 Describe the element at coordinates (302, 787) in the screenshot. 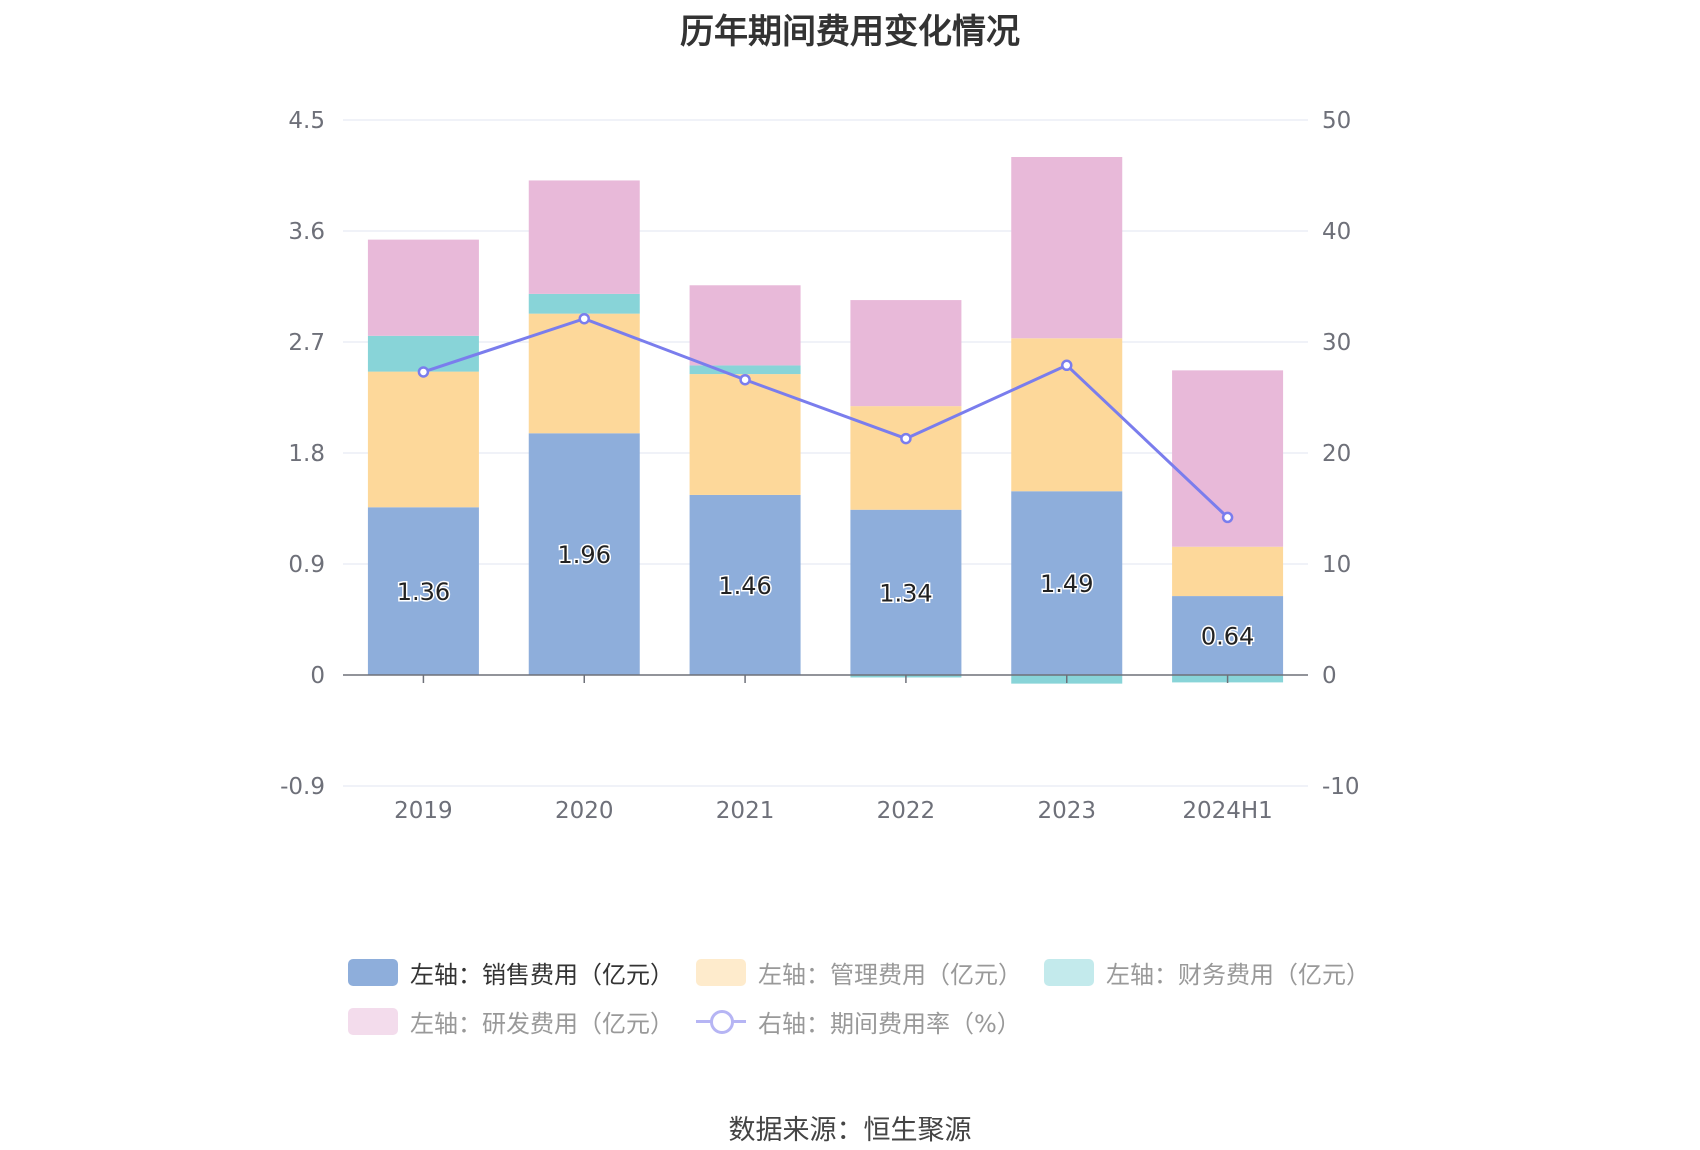

I see `left-tick-label: -0.9` at that location.